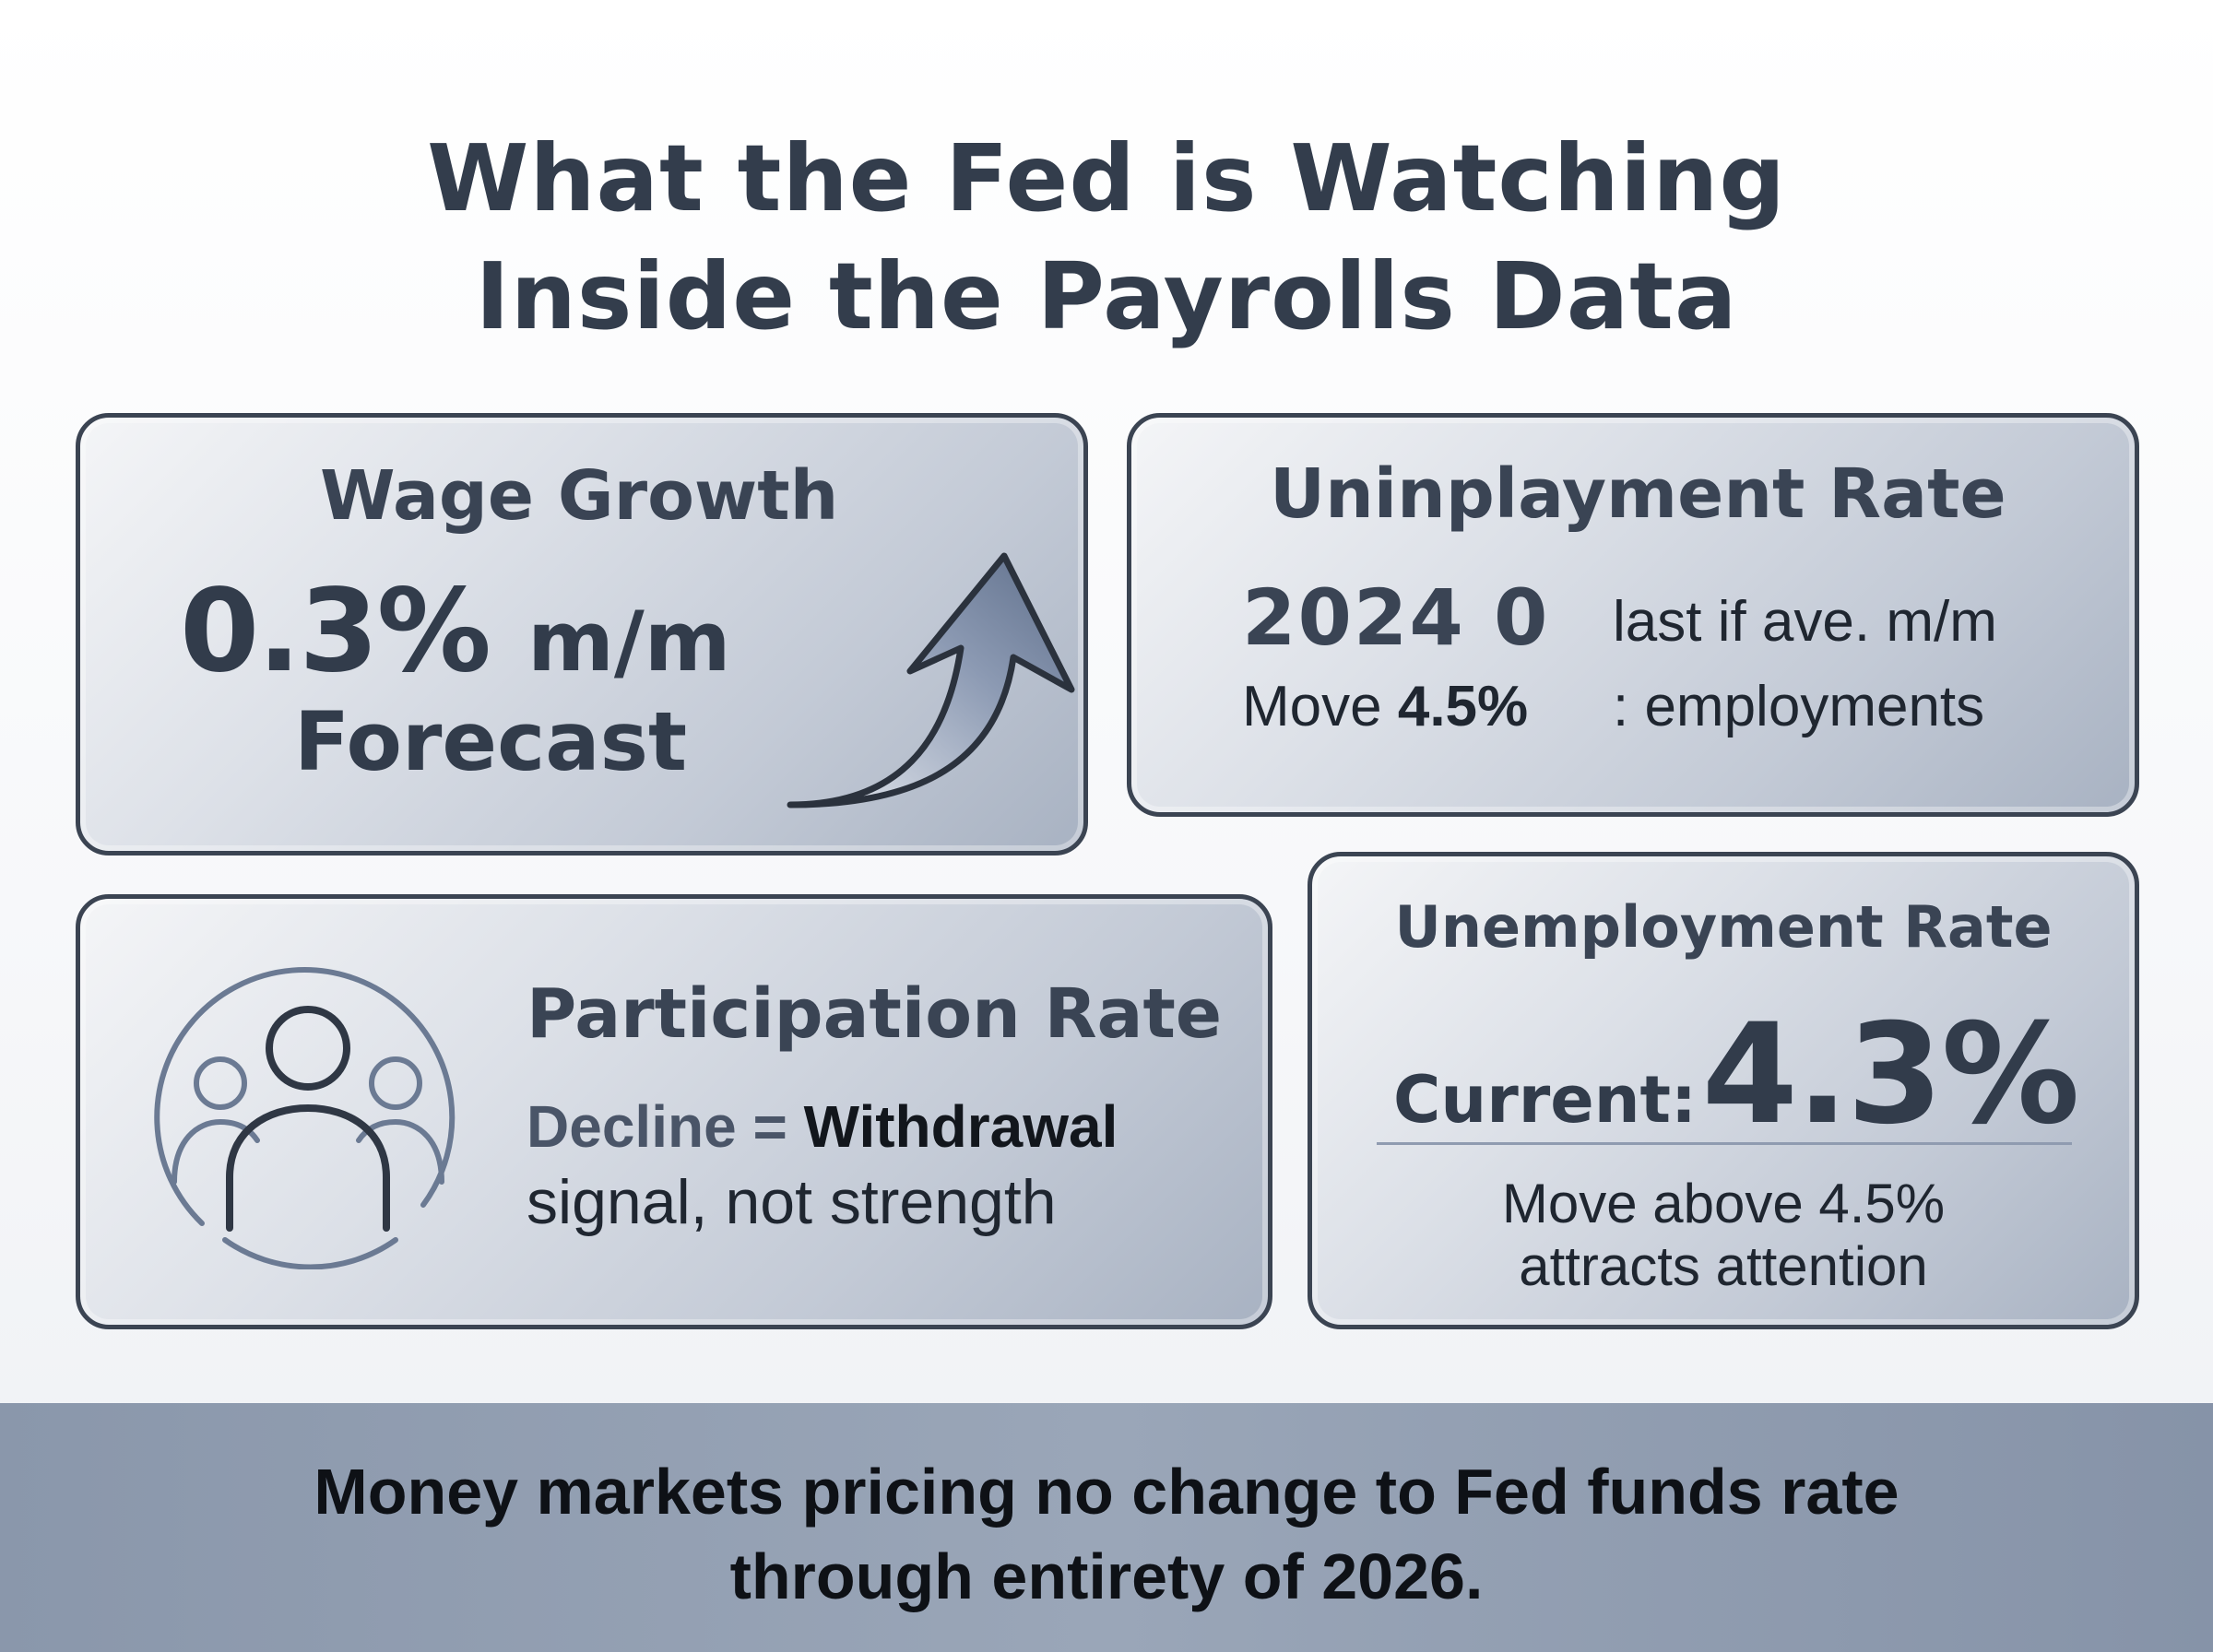 This screenshot has height=1652, width=2213. What do you see at coordinates (1463, 706) in the screenshot?
I see `uninployment-move-value: 4.5%` at bounding box center [1463, 706].